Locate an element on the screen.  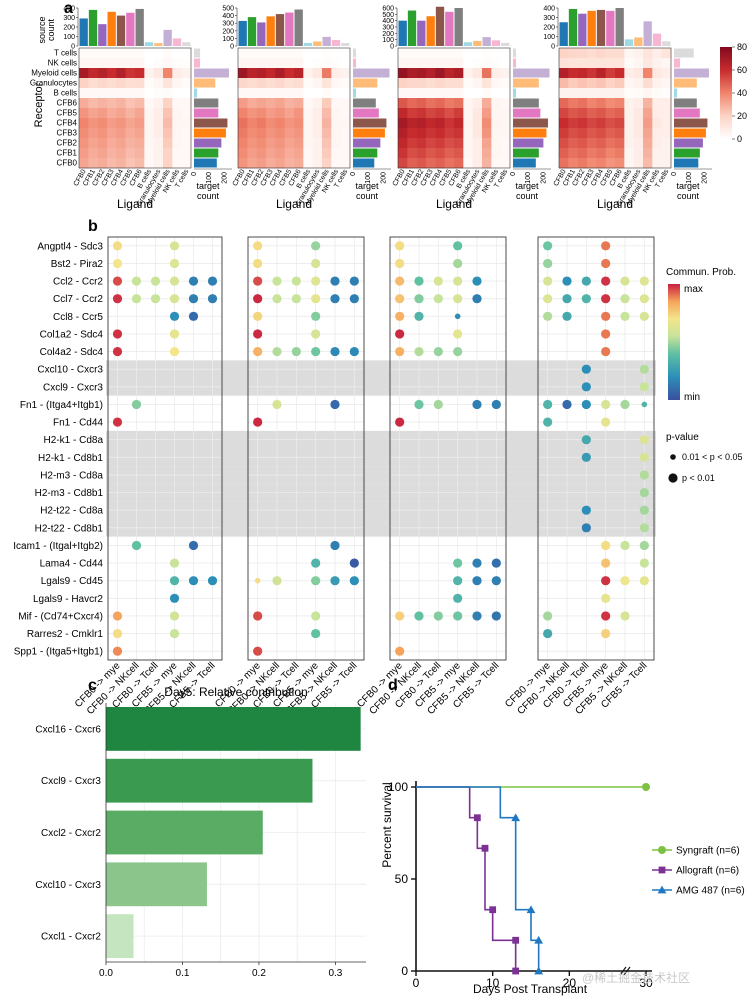
dotplot-row-label: Col1a2 - Sdc4 is located at coordinates (72, 334).